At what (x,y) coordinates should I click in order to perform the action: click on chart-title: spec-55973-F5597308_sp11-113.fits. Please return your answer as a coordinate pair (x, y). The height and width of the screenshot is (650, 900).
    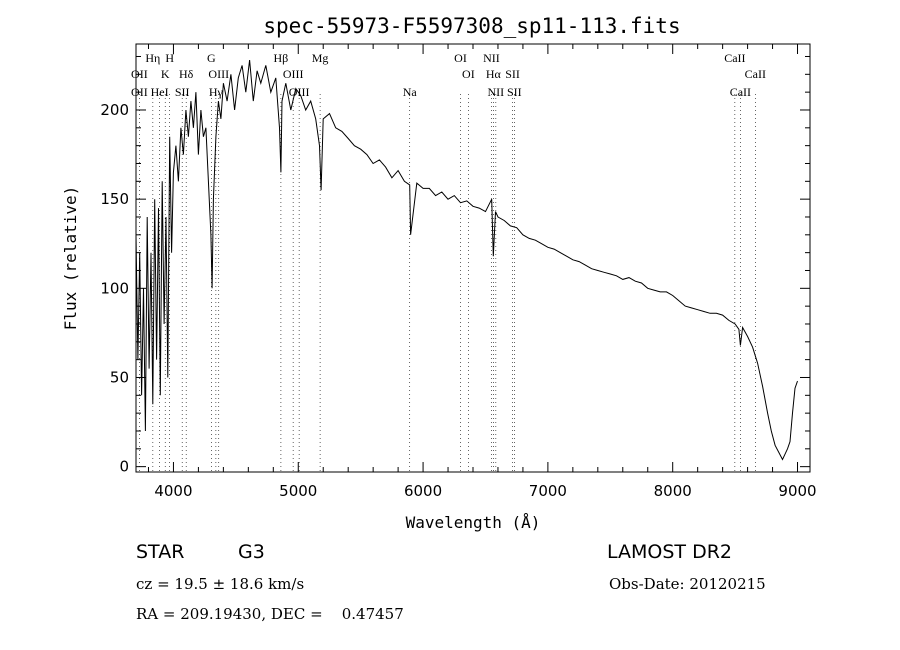
    Looking at the image, I should click on (471, 26).